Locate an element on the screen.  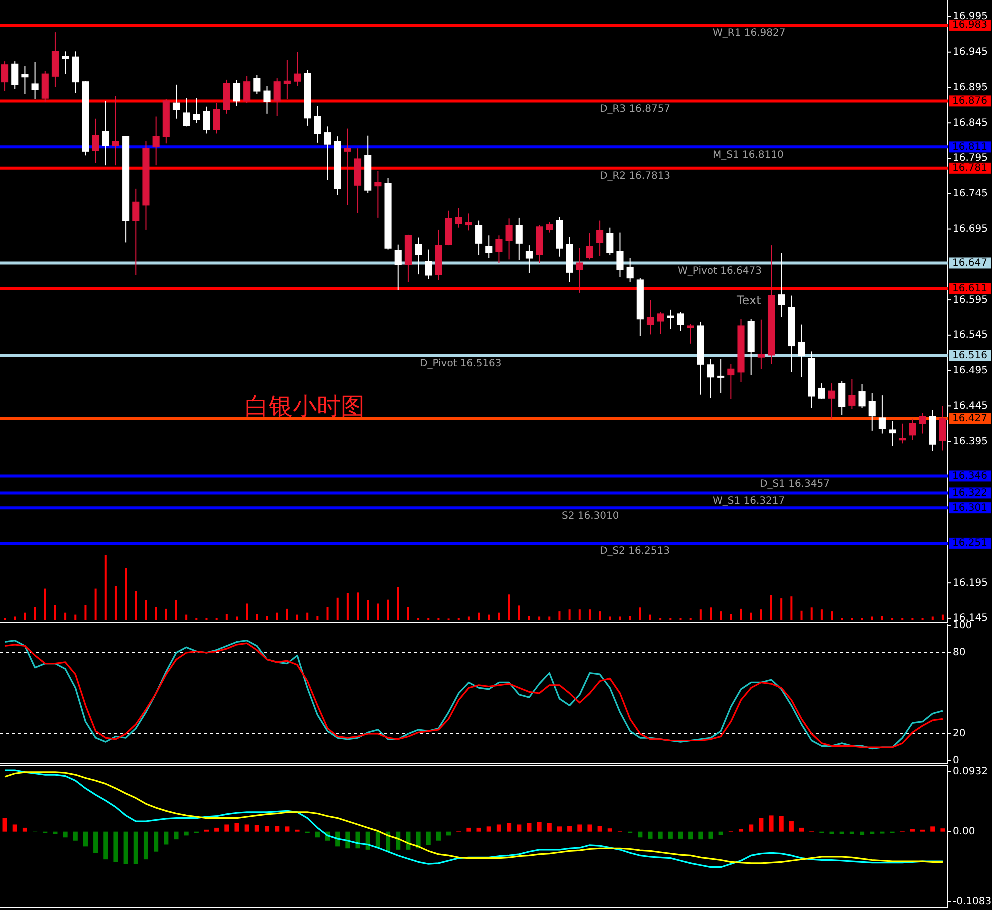
ref-line-label: W_Pivot 16.6473 is located at coordinates (720, 271).